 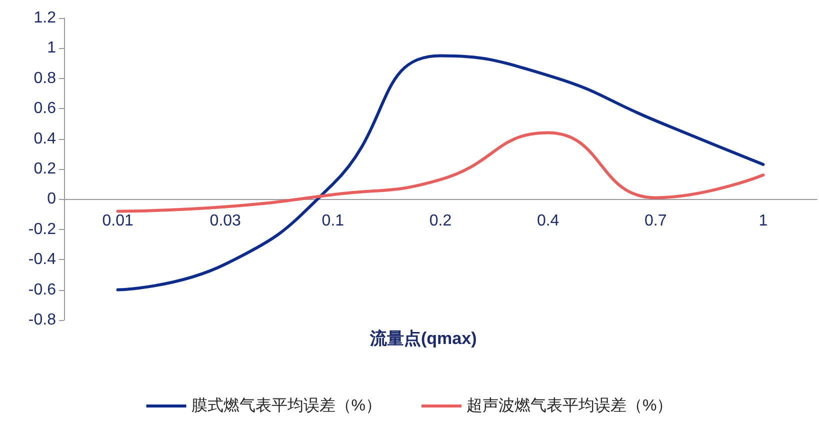 I want to click on y-tick-label: -0.8, so click(x=42, y=320).